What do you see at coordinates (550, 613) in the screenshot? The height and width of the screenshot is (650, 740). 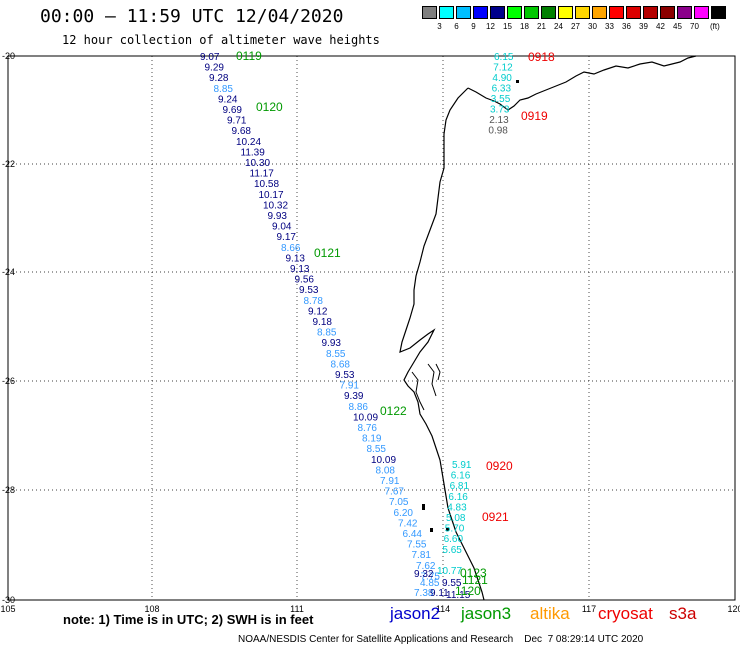 I see `legend-altika: altika` at bounding box center [550, 613].